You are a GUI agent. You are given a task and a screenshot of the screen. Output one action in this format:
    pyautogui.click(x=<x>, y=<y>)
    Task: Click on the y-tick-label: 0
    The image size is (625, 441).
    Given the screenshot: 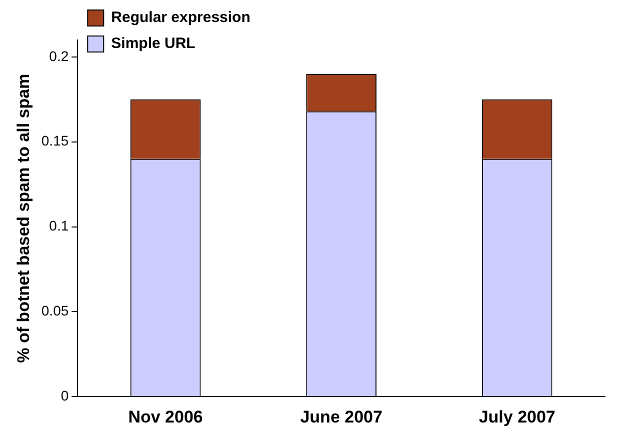 What is the action you would take?
    pyautogui.click(x=64, y=395)
    